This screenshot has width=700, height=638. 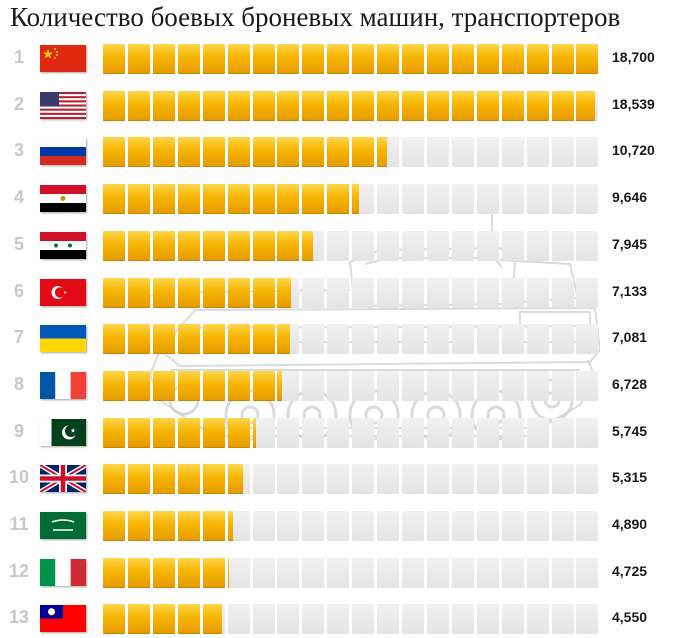 I want to click on bar-row: 8 6,728, so click(x=350, y=386).